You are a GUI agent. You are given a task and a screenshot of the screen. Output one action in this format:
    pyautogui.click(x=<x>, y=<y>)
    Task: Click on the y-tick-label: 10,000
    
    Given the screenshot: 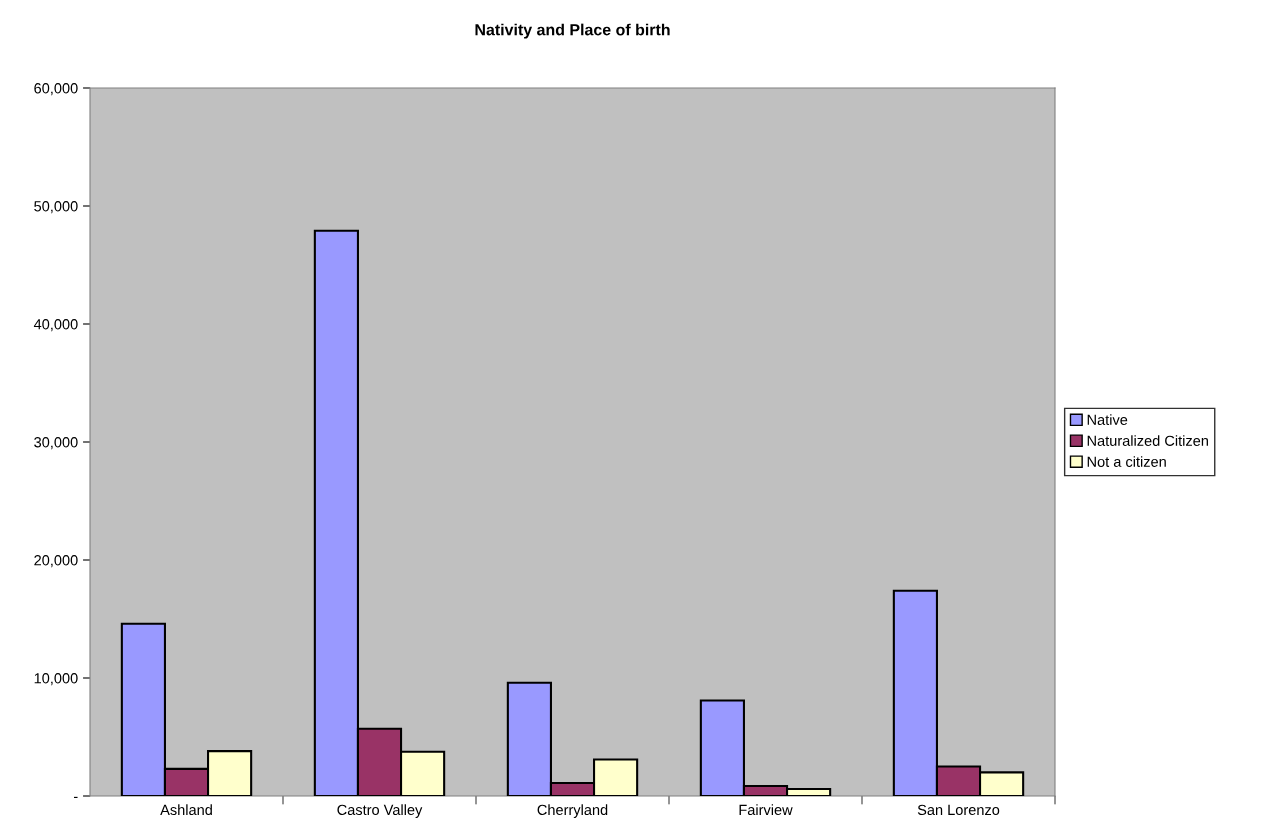 What is the action you would take?
    pyautogui.click(x=56, y=679)
    